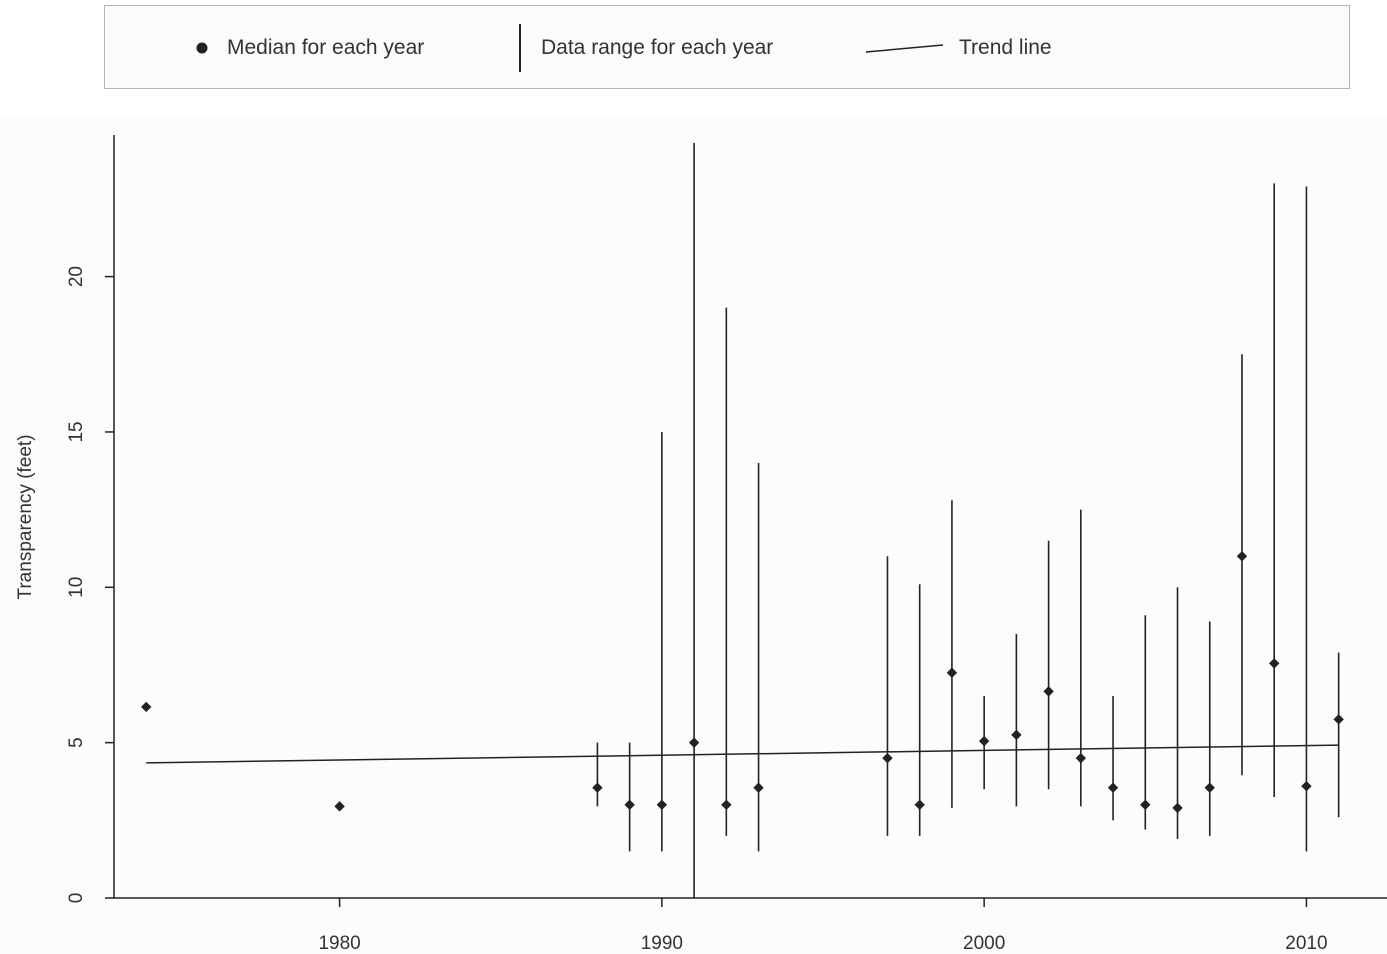  I want to click on median-point-2008, so click(1242, 556).